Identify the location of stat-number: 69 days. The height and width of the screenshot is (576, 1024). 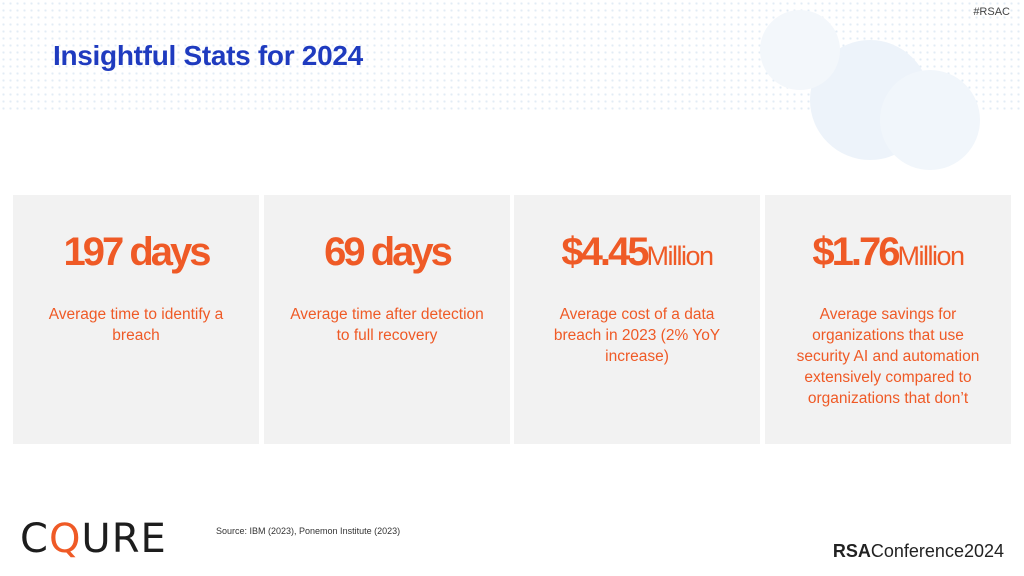
(388, 252).